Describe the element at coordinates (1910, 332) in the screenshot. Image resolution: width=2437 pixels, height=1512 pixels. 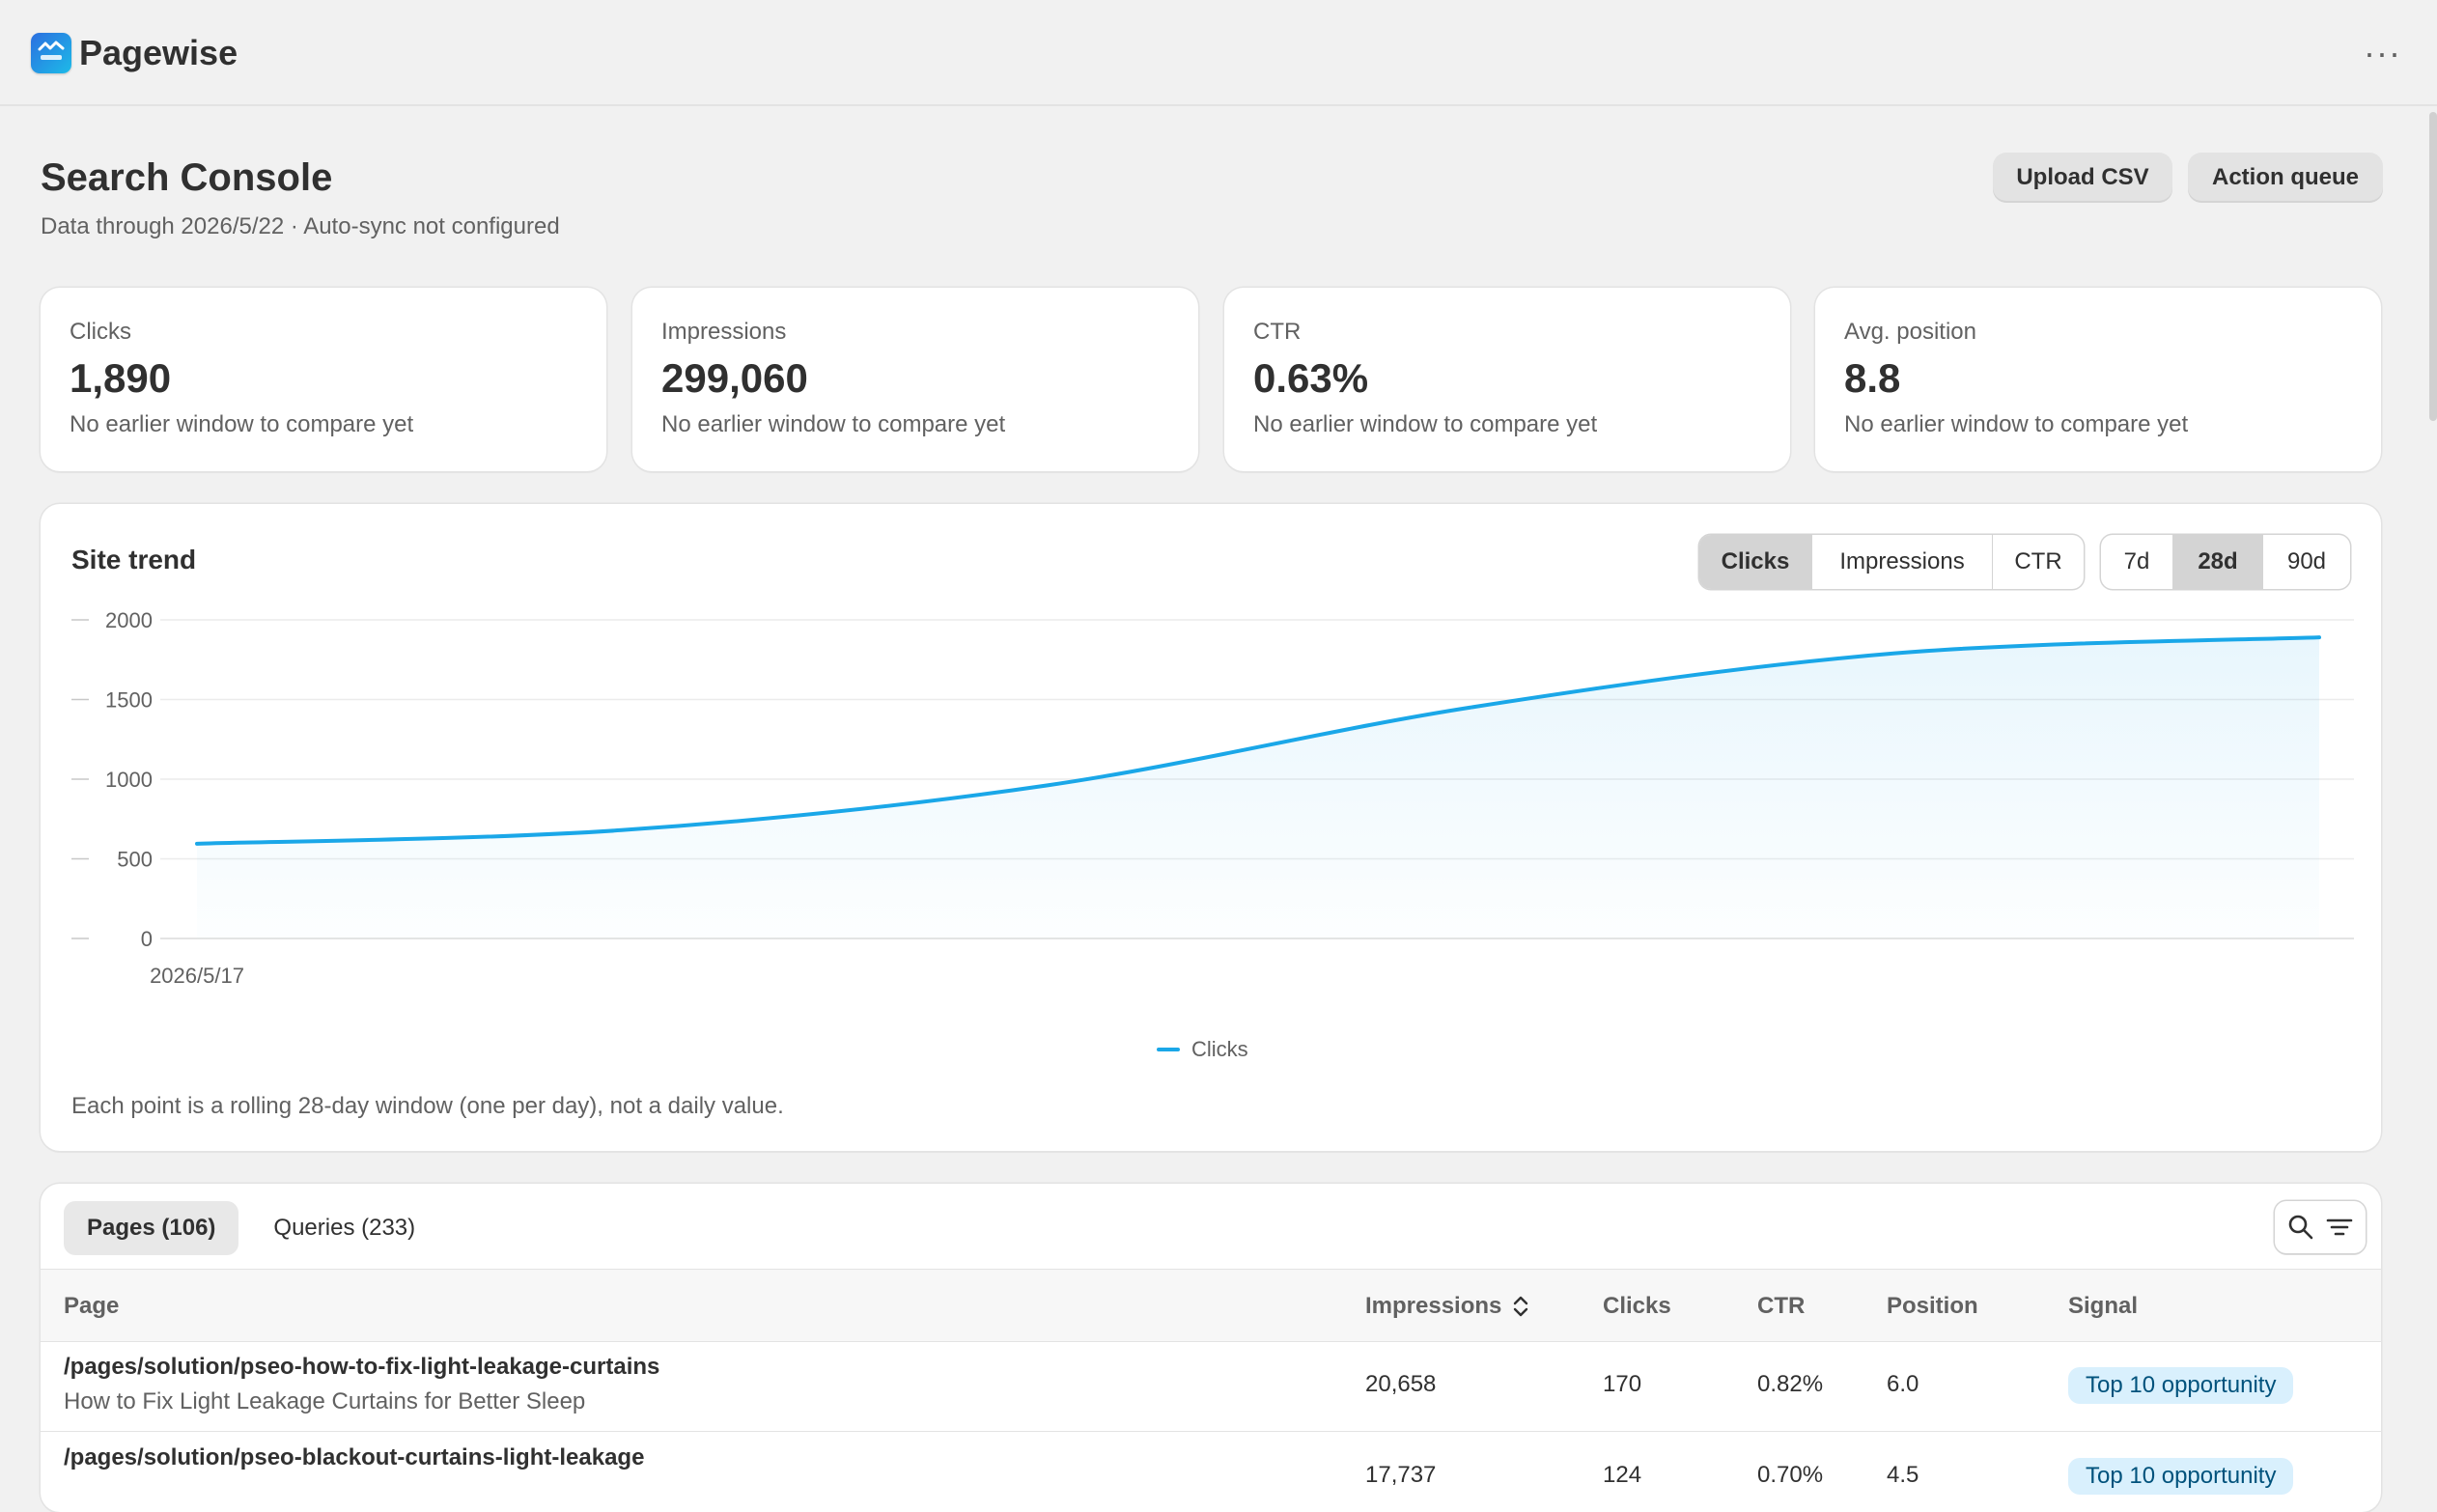
I see `stat-label: Avg. position` at that location.